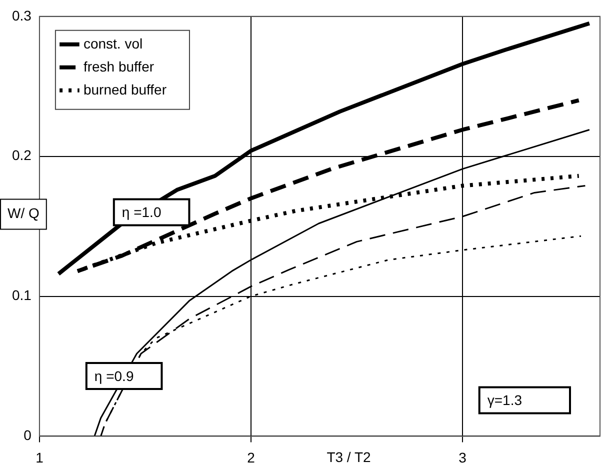 The height and width of the screenshot is (475, 604). Describe the element at coordinates (22, 15) in the screenshot. I see `y-tick-label: 0.3` at that location.